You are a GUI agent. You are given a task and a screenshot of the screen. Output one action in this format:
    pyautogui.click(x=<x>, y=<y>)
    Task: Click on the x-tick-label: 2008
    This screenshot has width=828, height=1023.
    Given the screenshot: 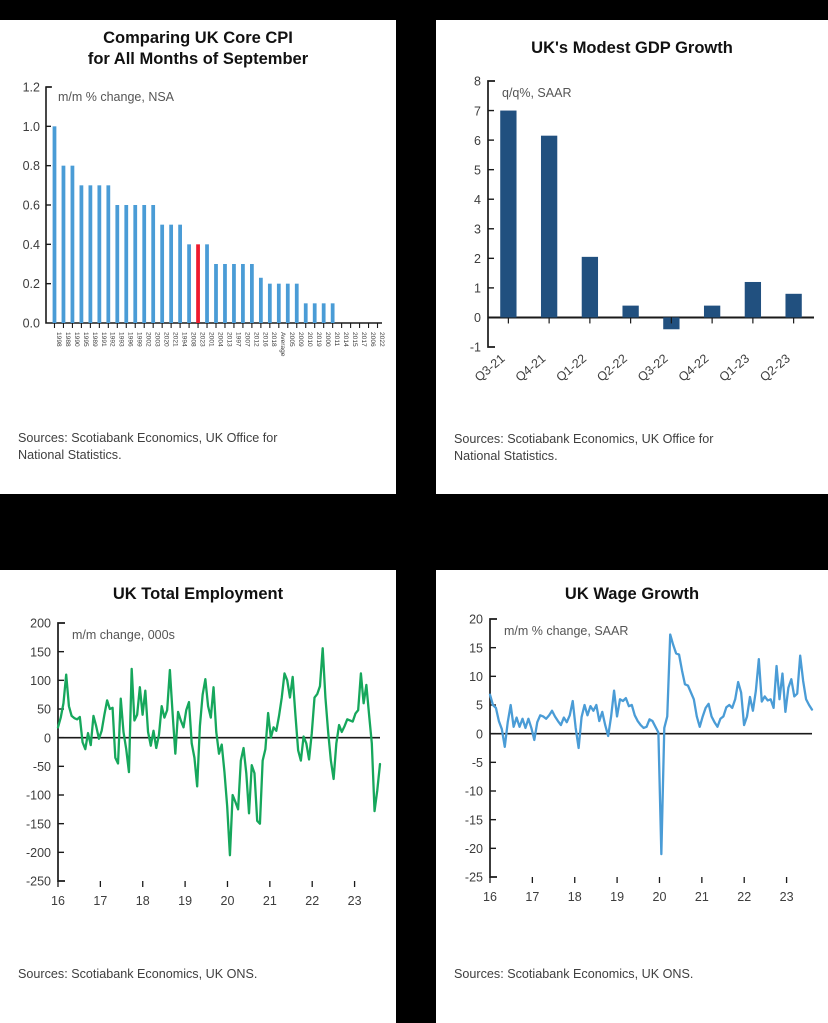 What is the action you would take?
    pyautogui.click(x=192, y=339)
    